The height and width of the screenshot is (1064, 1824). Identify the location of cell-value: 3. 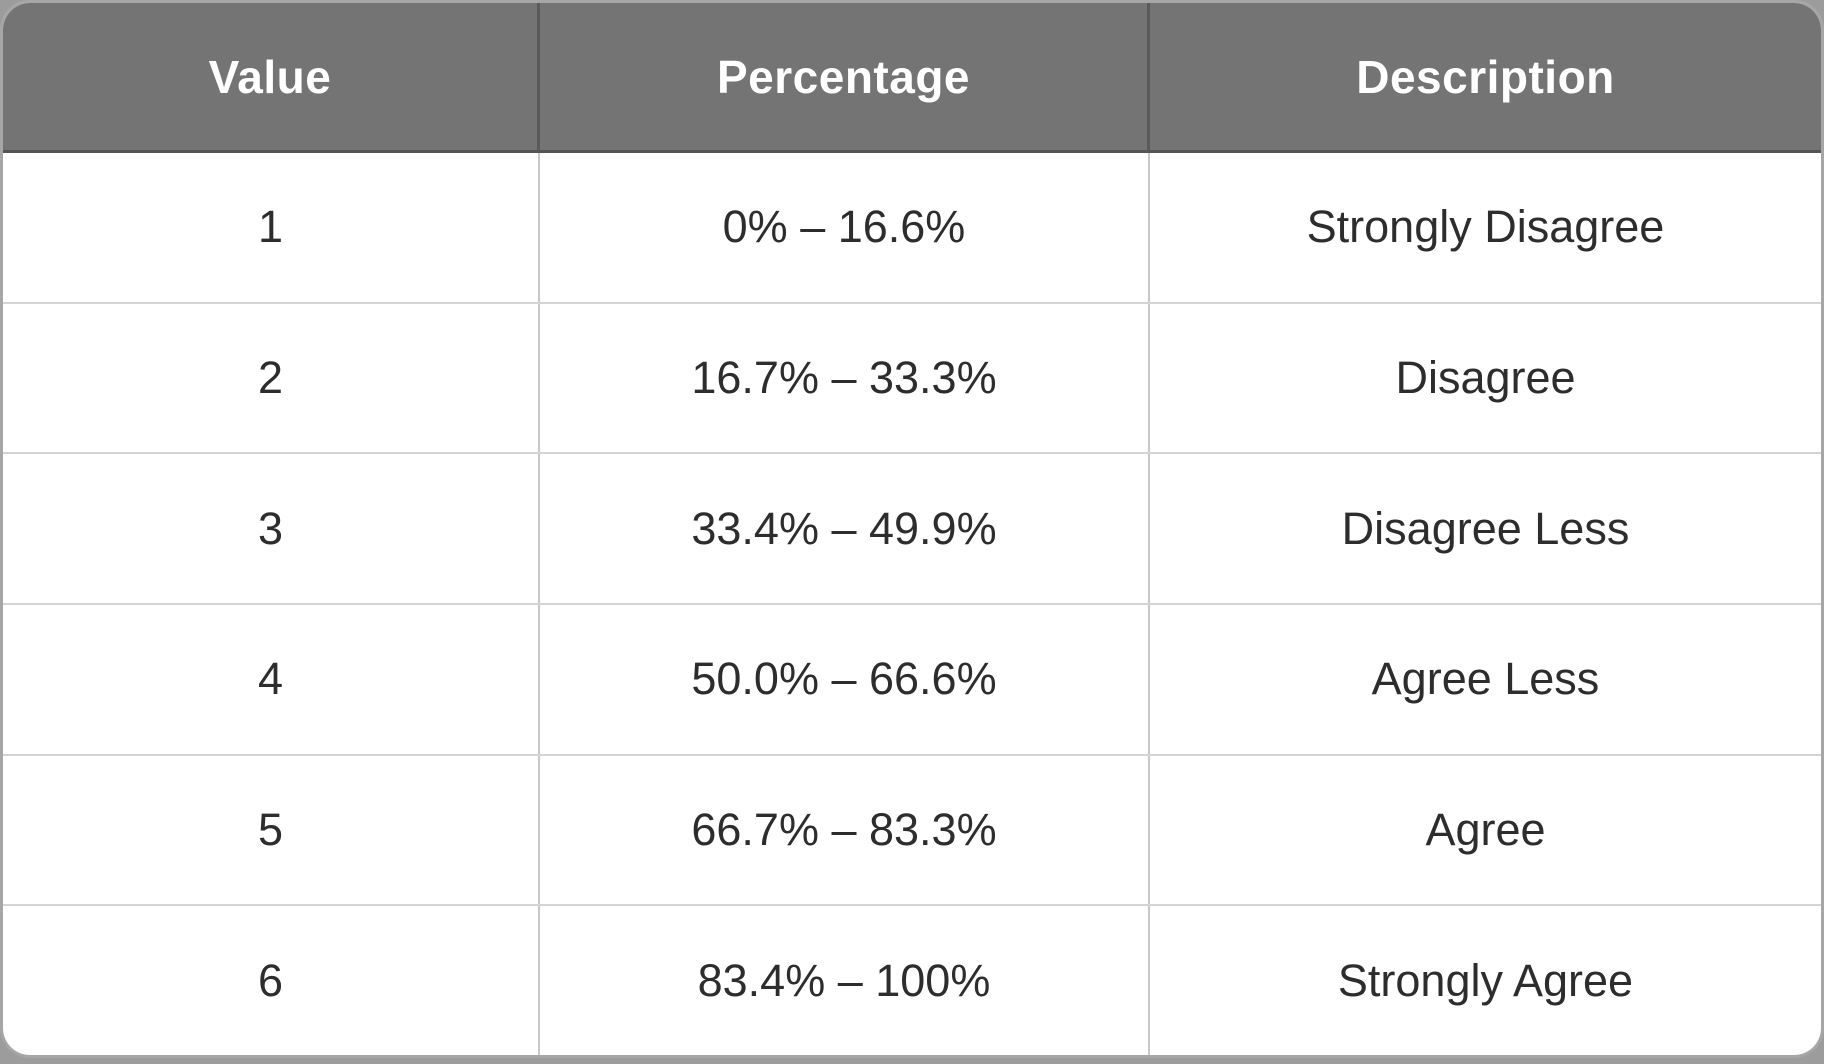
(271, 529).